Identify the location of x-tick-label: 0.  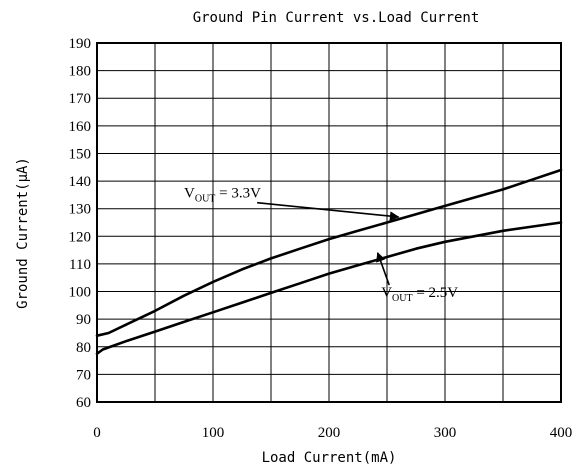
(97, 433).